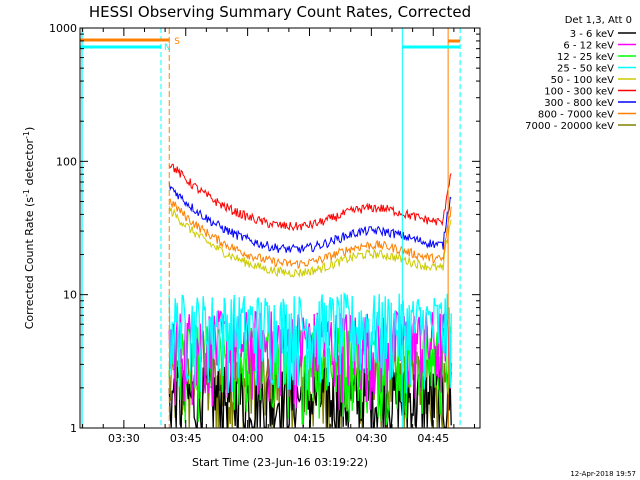  What do you see at coordinates (29, 129) in the screenshot?
I see `y-axis-label-end: )` at bounding box center [29, 129].